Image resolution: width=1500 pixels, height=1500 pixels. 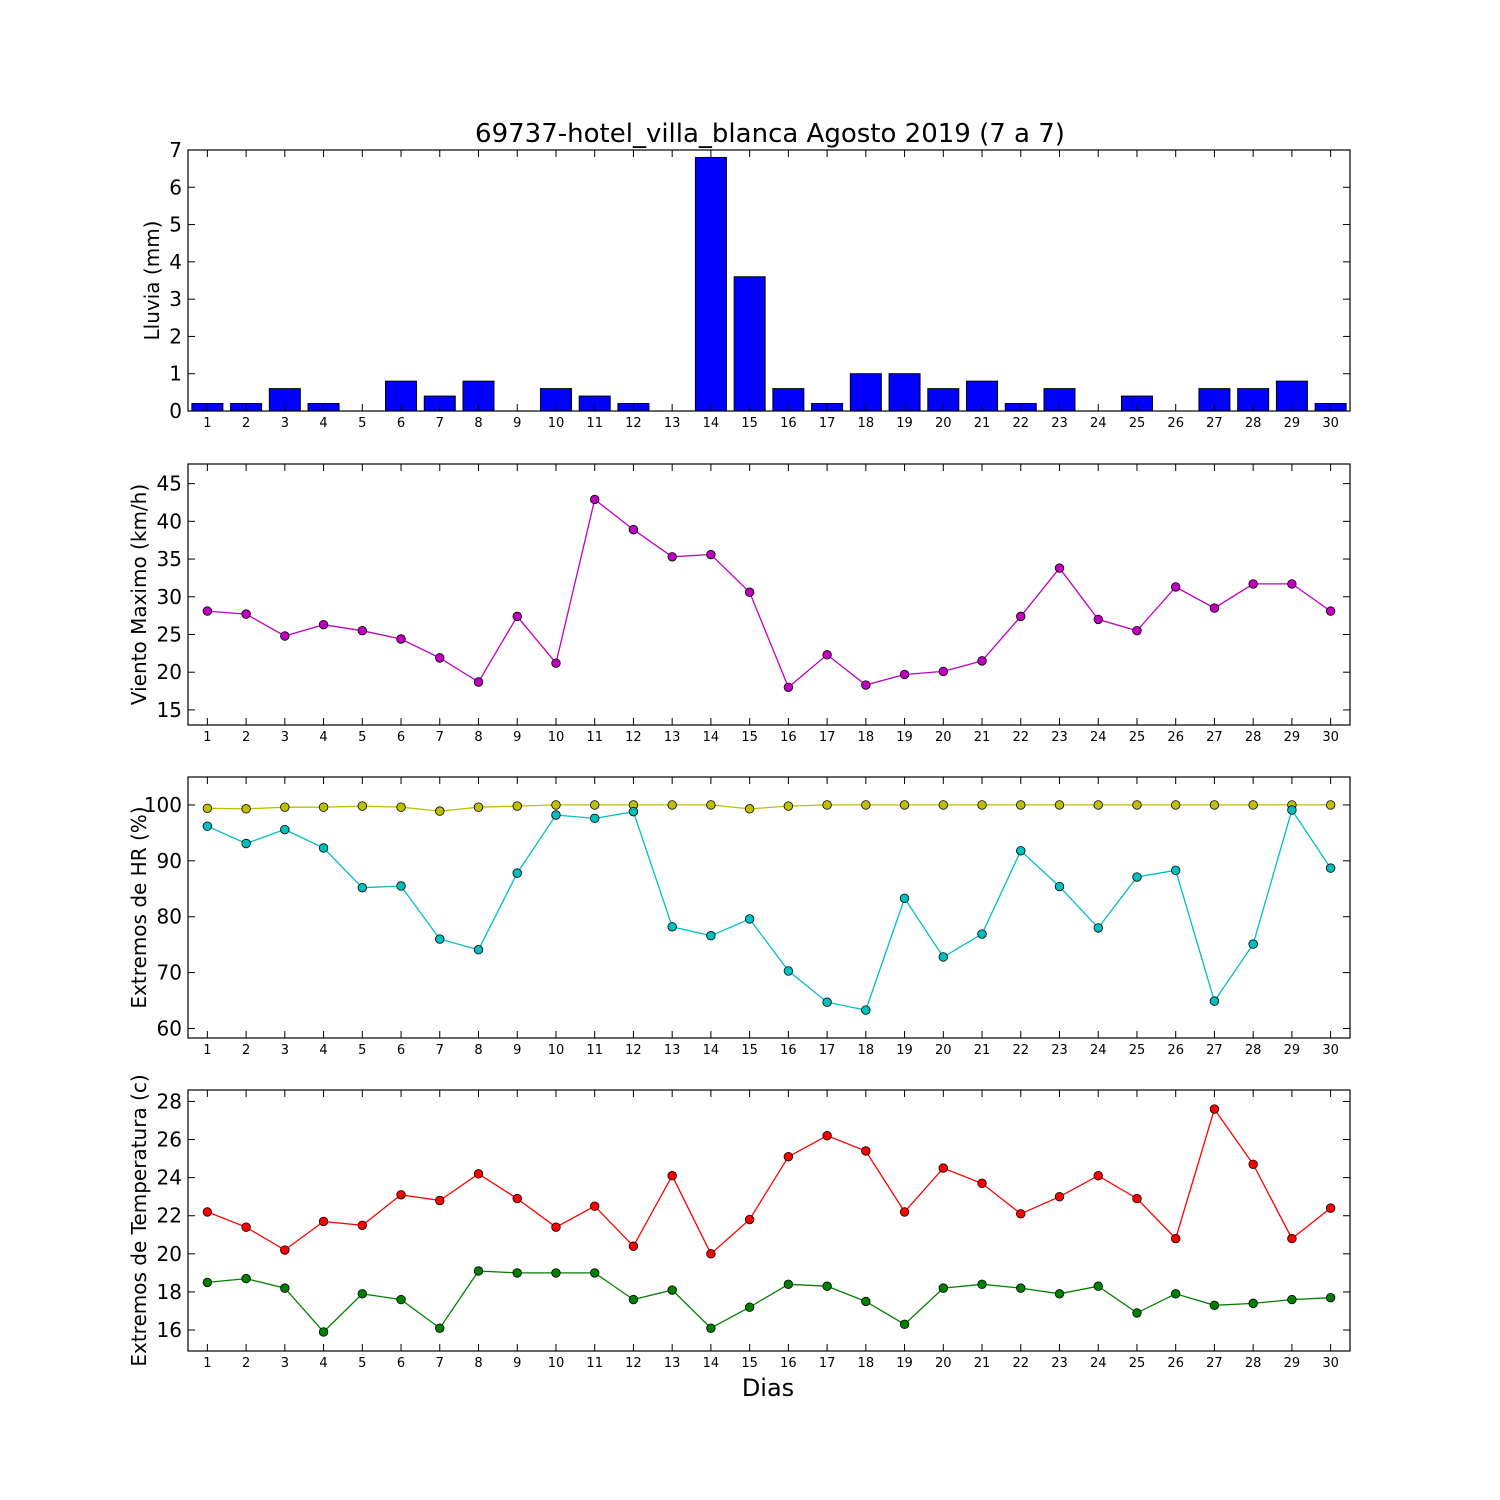 I want to click on y-tick-label: 90, so click(x=169, y=861).